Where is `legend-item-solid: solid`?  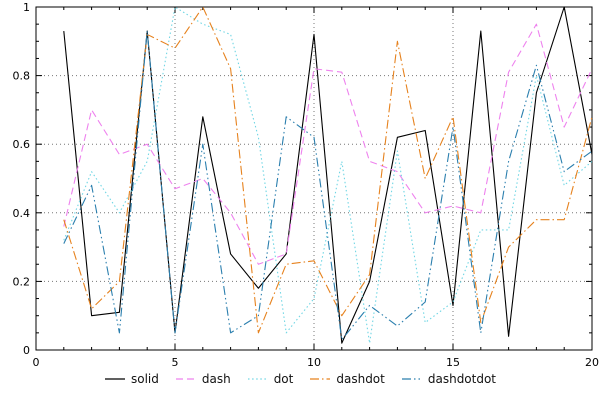
legend-item-solid: solid is located at coordinates (131, 379).